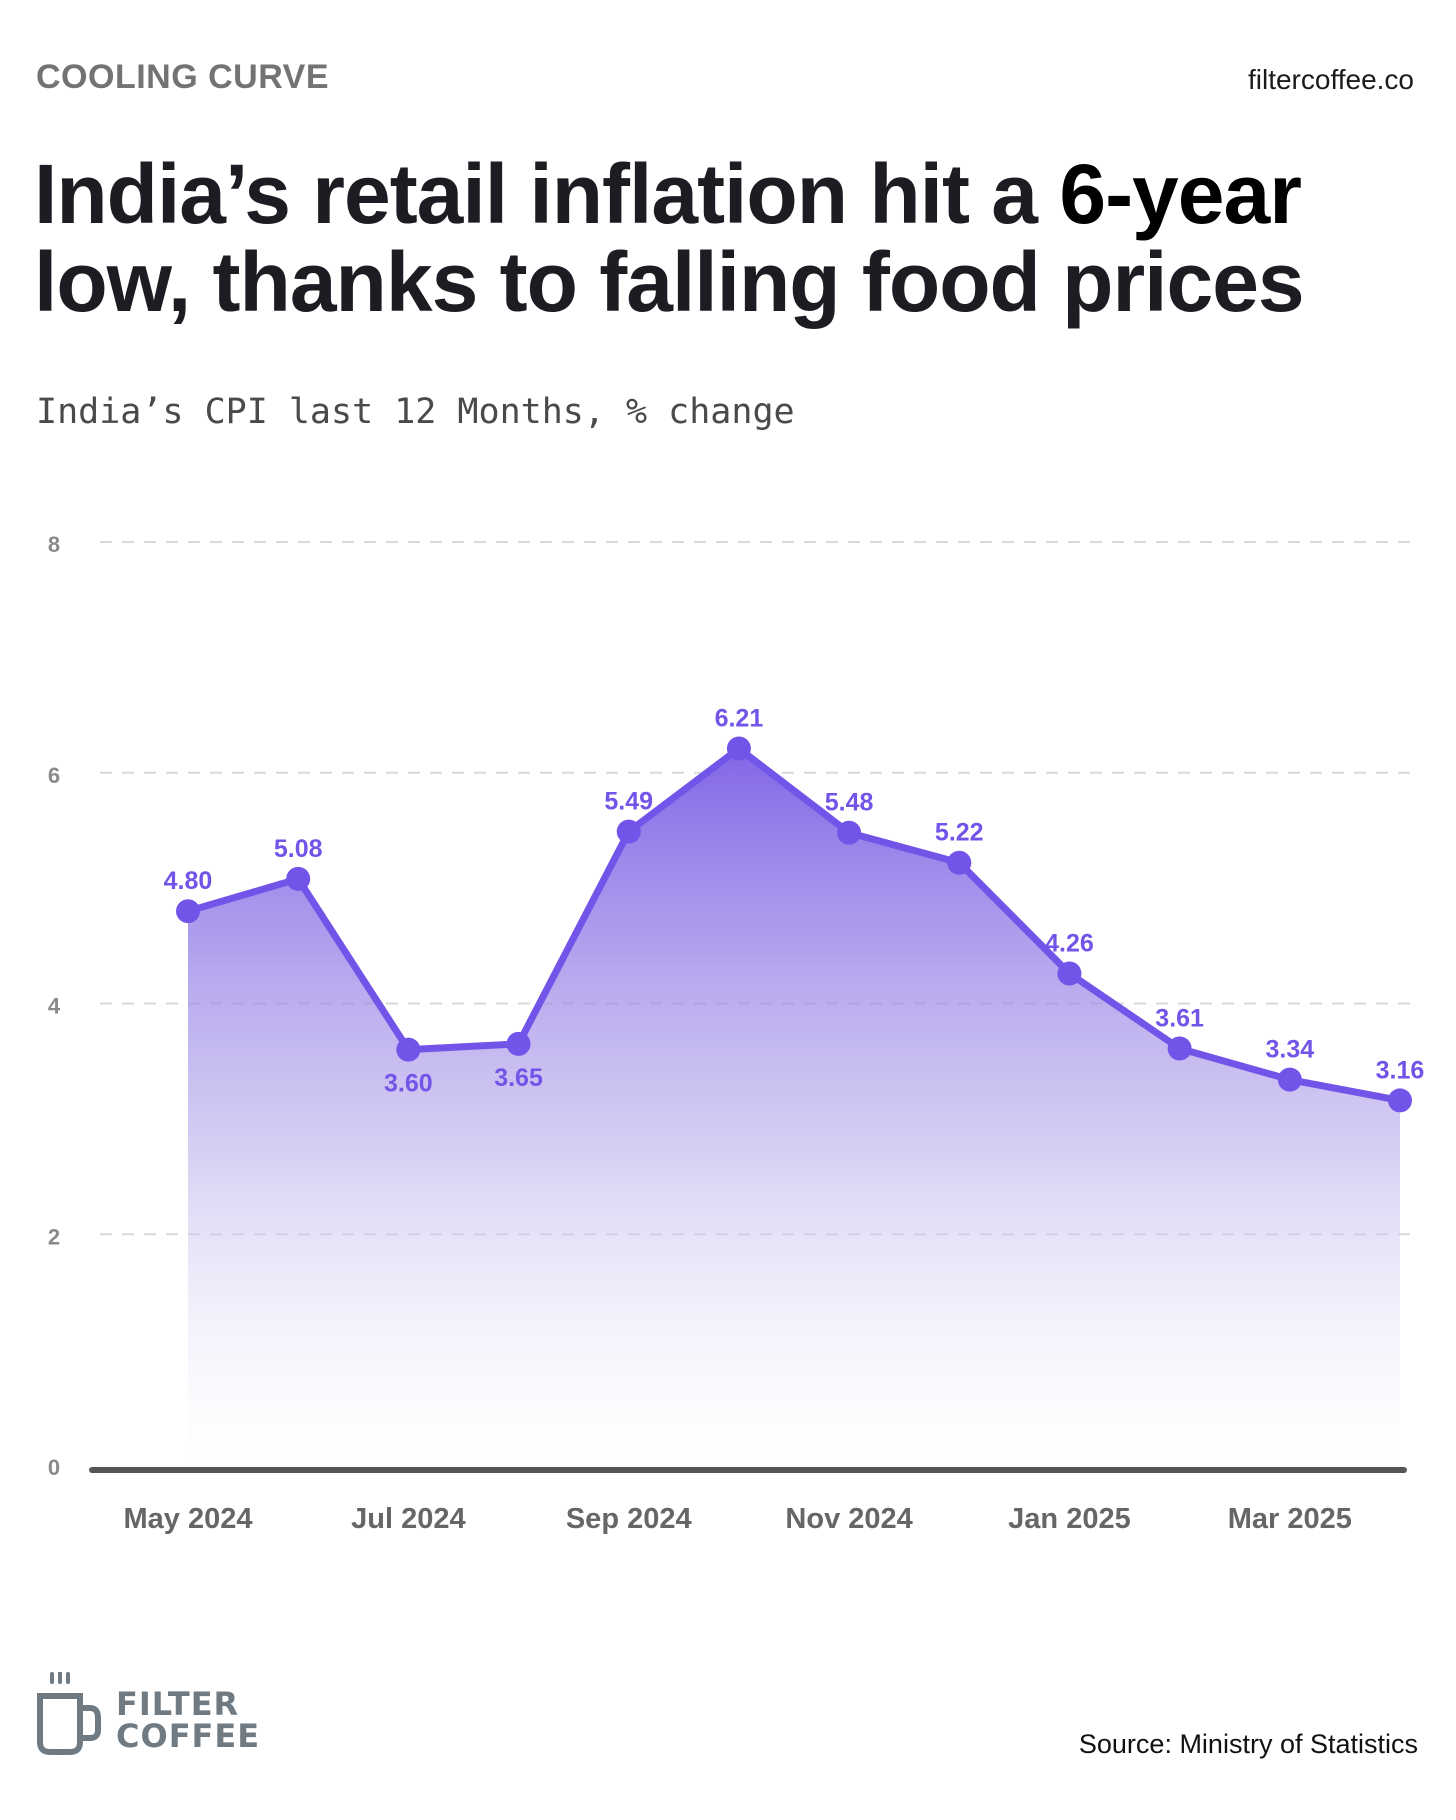  What do you see at coordinates (54, 1467) in the screenshot?
I see `y-tick-label: 0` at bounding box center [54, 1467].